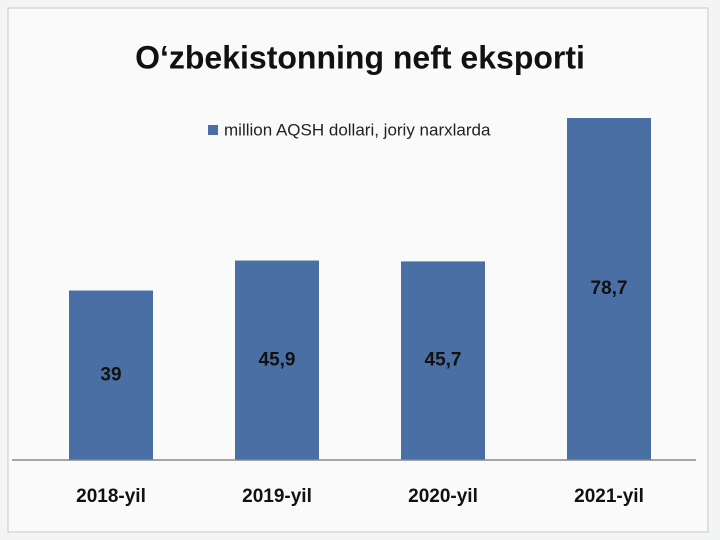 Image resolution: width=720 pixels, height=540 pixels. Describe the element at coordinates (609, 496) in the screenshot. I see `x-tick-label: 2021-yil` at that location.